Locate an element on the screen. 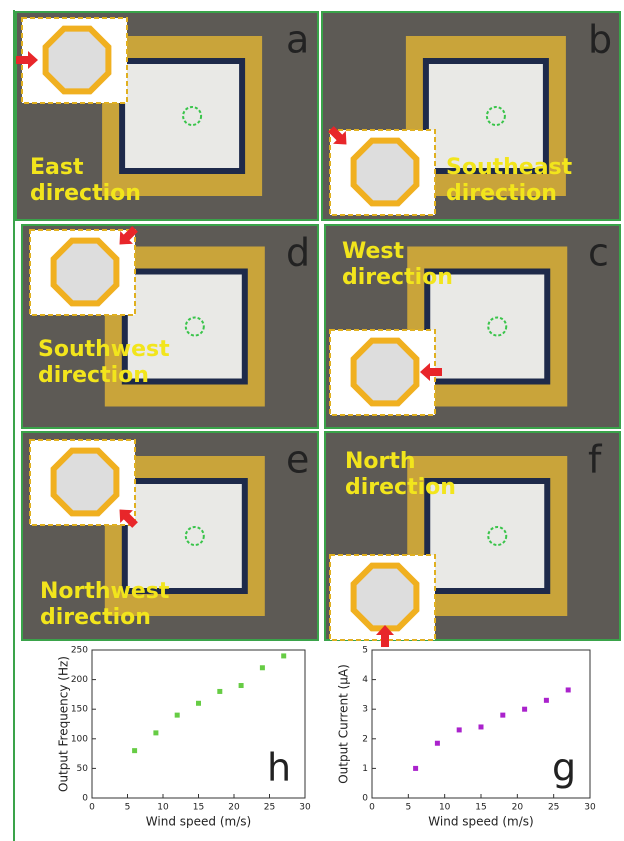  panel-letter: f is located at coordinates (595, 460).